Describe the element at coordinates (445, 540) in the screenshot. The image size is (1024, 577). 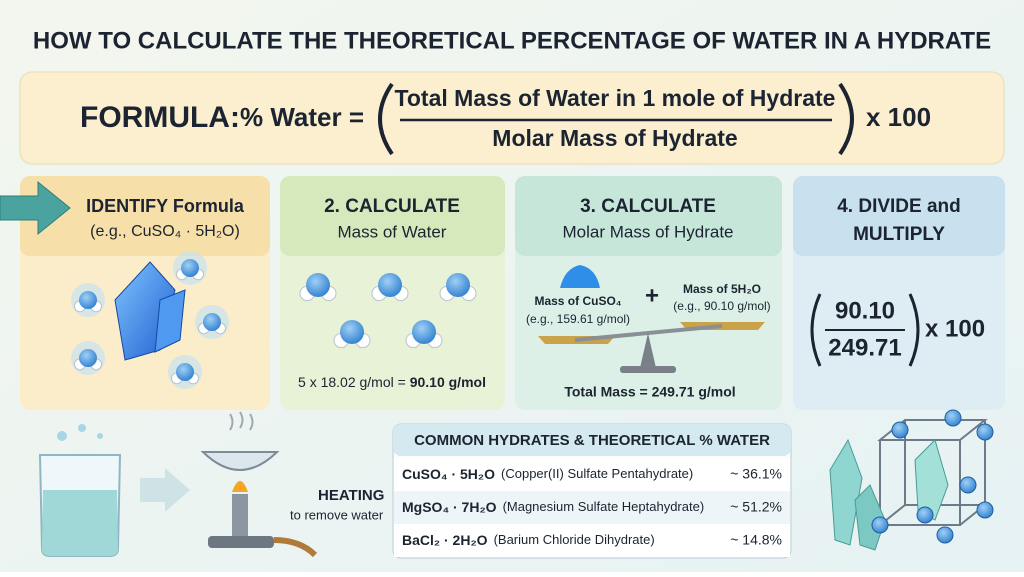
I see `hydrate-formula: BaCl₂ · 2H₂O` at that location.